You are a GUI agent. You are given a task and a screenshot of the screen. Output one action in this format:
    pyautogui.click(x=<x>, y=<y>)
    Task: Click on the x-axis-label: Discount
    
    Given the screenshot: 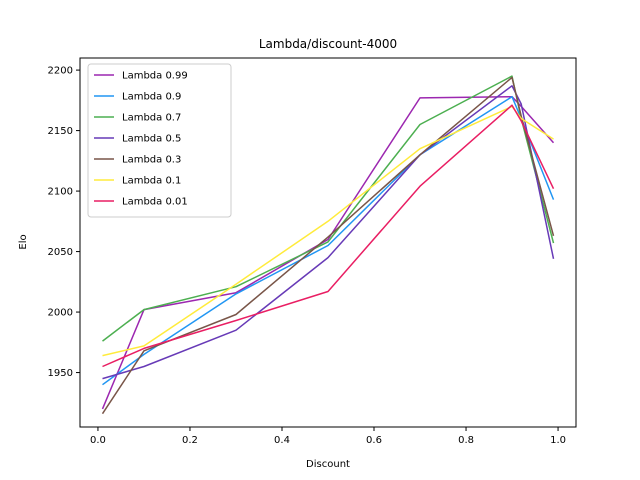 What is the action you would take?
    pyautogui.click(x=328, y=464)
    